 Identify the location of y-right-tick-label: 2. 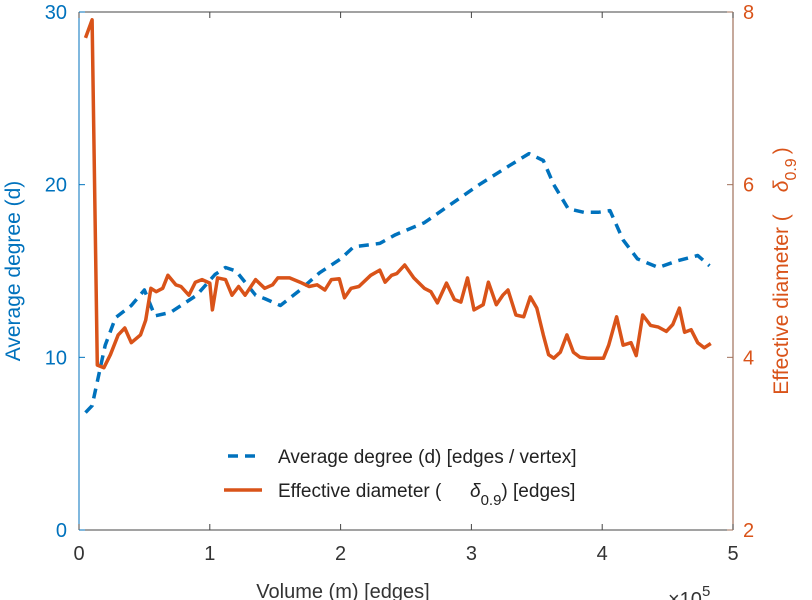
(748, 531).